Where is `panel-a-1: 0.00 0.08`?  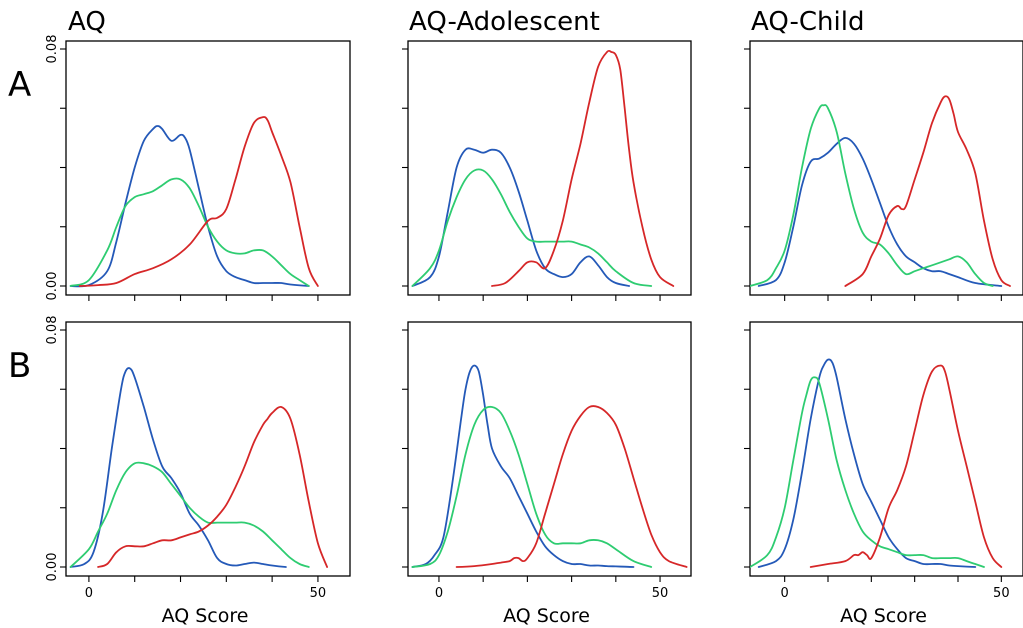
panel-a-1: 0.00 0.08 is located at coordinates (198, 168).